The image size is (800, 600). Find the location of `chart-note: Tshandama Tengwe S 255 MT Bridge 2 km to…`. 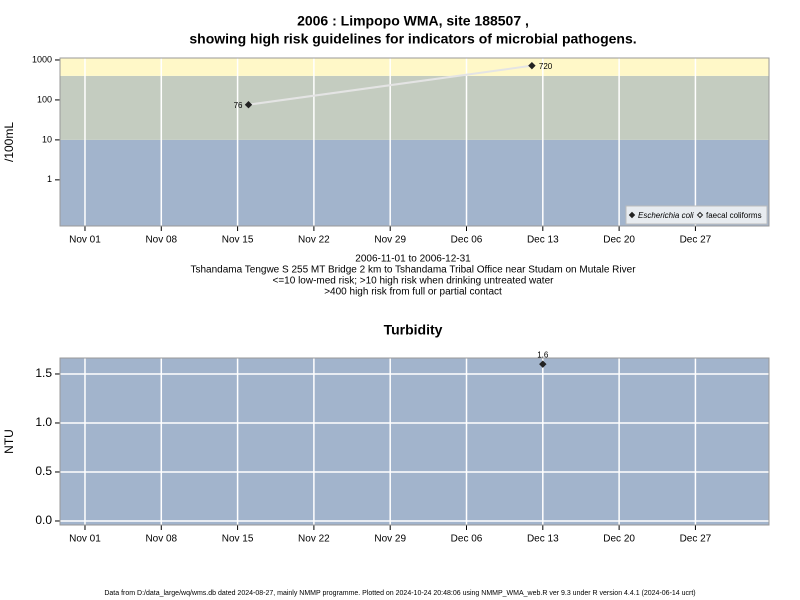

chart-note: Tshandama Tengwe S 255 MT Bridge 2 km to… is located at coordinates (413, 270).